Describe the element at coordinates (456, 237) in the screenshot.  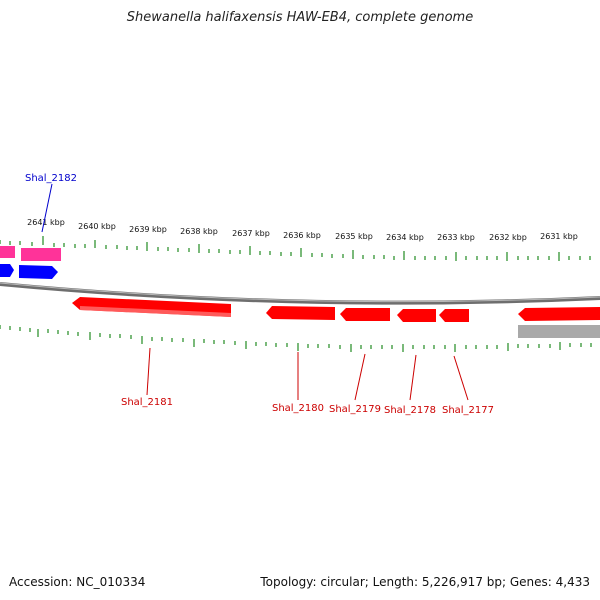
I see `tick-label: 2633 kbp` at that location.